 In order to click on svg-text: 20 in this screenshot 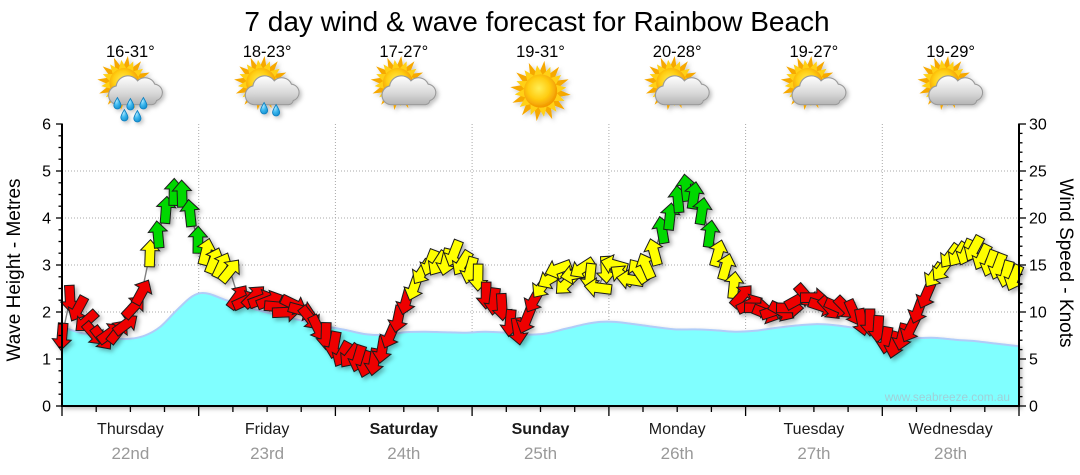, I will do `click(1038, 219)`.